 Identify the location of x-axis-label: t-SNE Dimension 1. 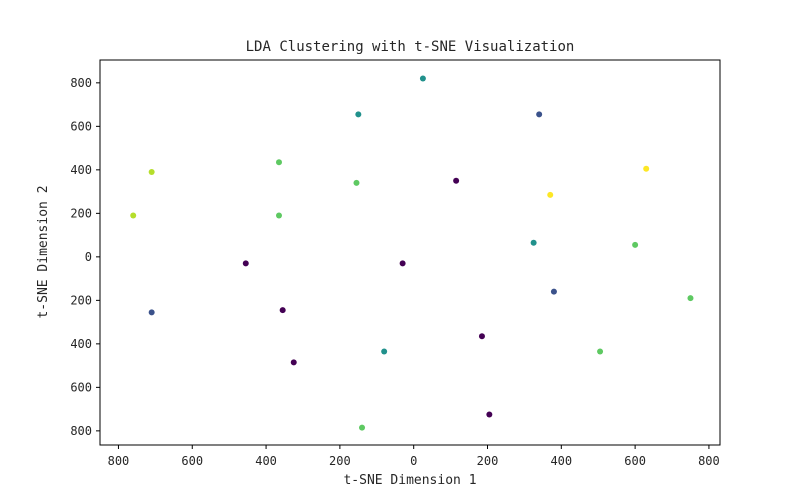
(409, 480).